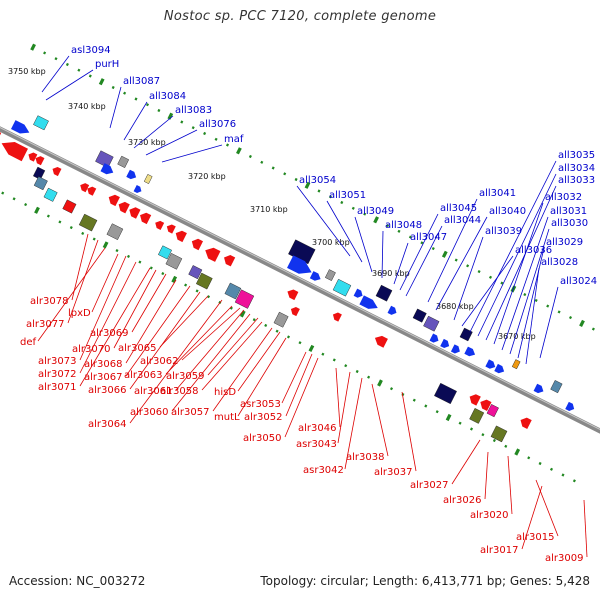 The width and height of the screenshot is (600, 600). I want to click on reverse-gene-label: alr3072, so click(57, 374).